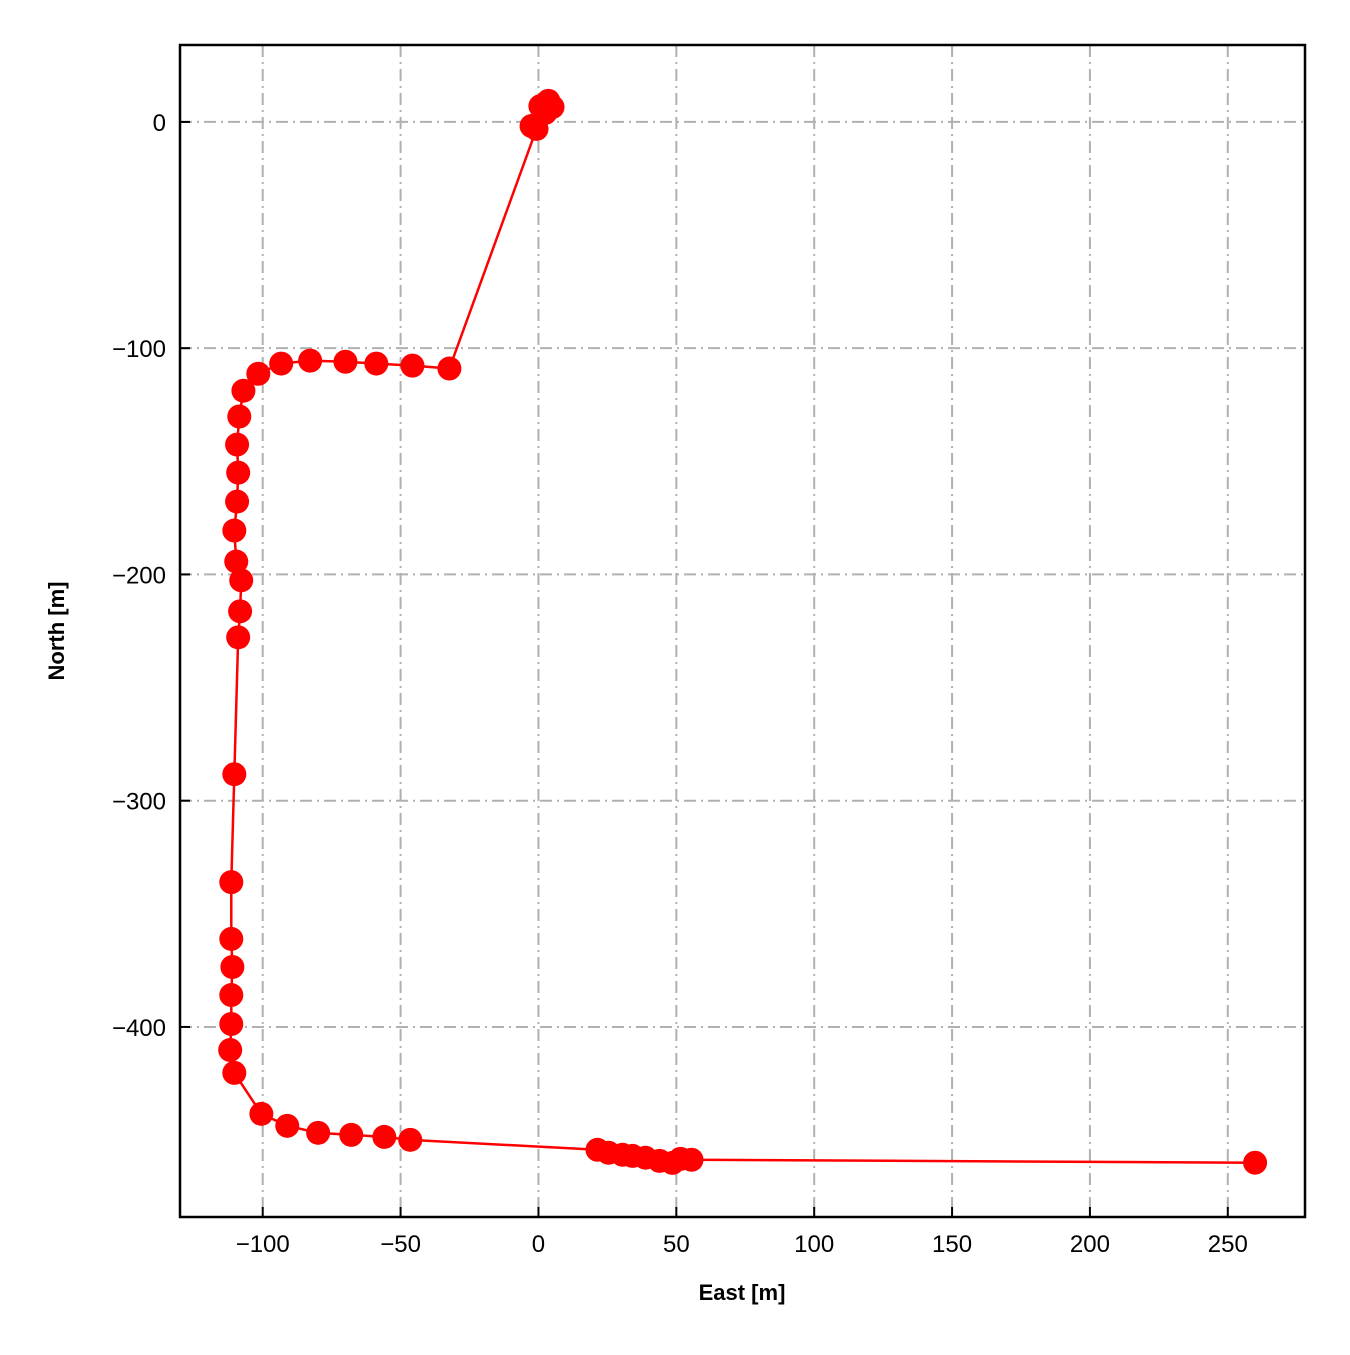  Describe the element at coordinates (139, 349) in the screenshot. I see `y-tick-label: −100` at that location.